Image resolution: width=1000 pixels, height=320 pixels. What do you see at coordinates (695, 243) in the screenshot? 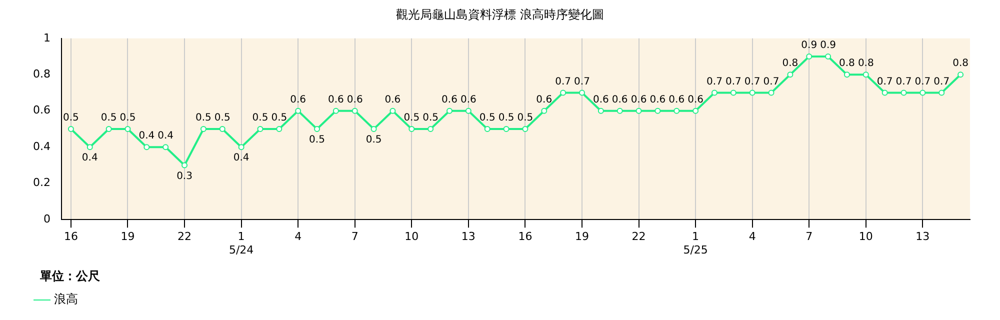
I see `x-tick-label: 1 5/25` at bounding box center [695, 243].